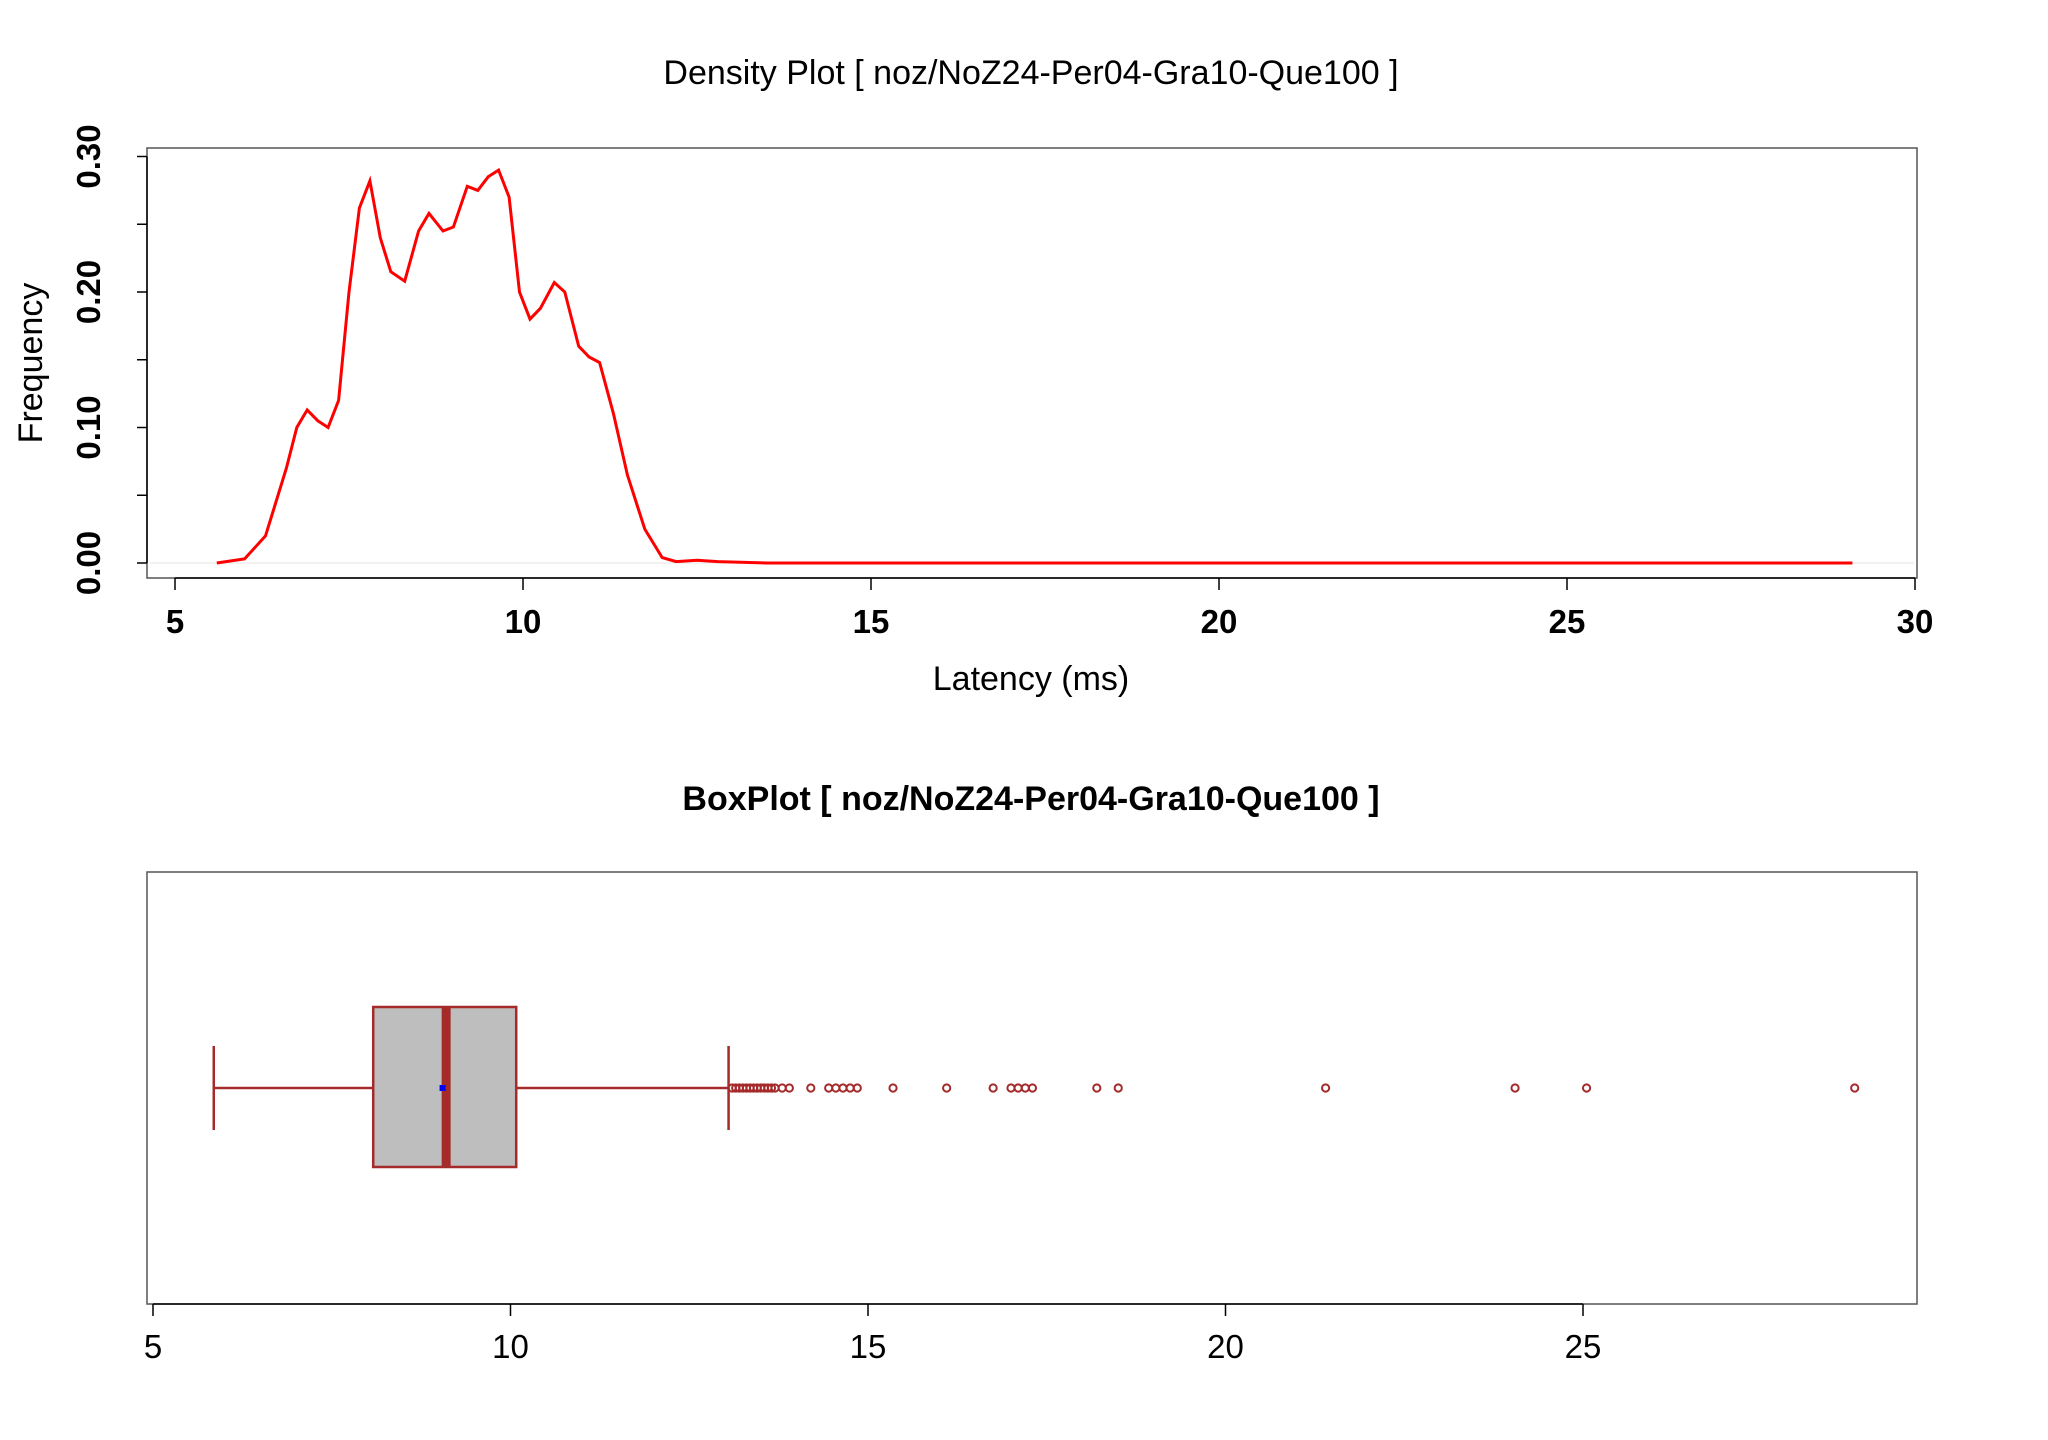  I want to click on boxplot-marks, so click(1036, 1087).